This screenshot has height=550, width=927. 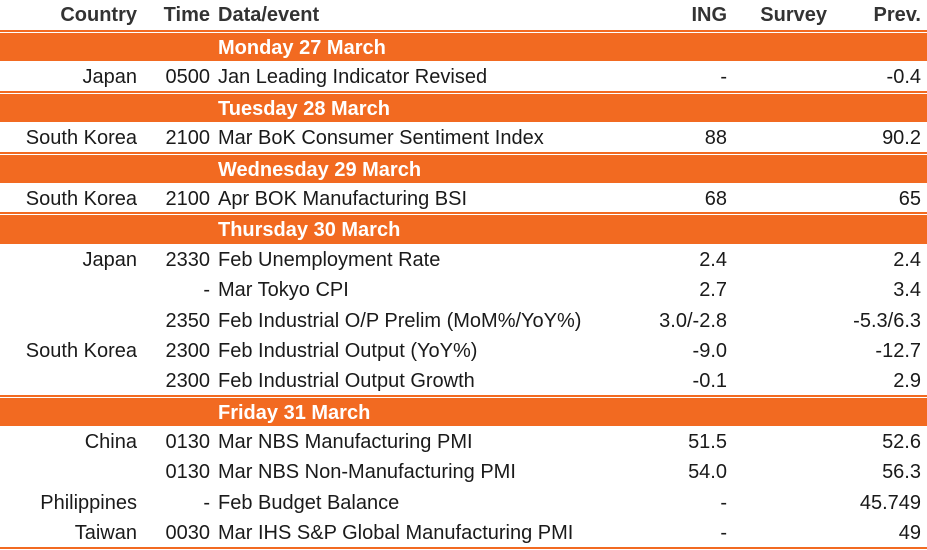 What do you see at coordinates (329, 259) in the screenshot?
I see `cell-event: Feb Unemployment Rate` at bounding box center [329, 259].